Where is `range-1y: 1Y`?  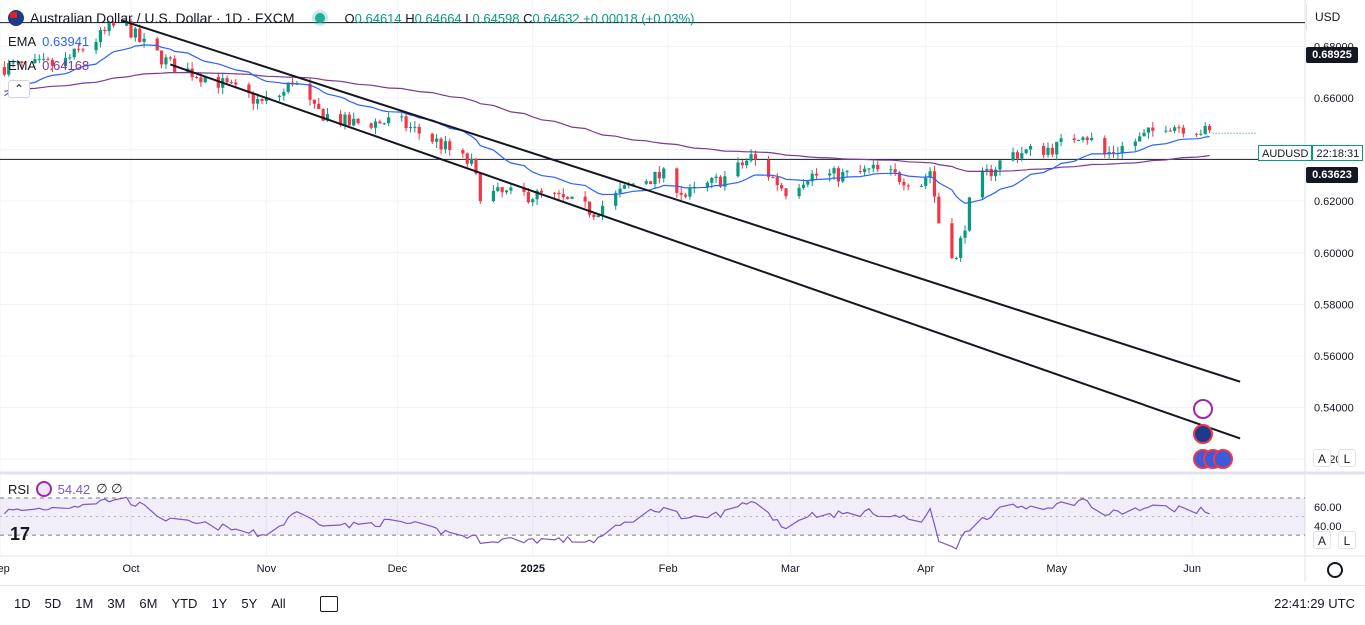 range-1y: 1Y is located at coordinates (219, 603).